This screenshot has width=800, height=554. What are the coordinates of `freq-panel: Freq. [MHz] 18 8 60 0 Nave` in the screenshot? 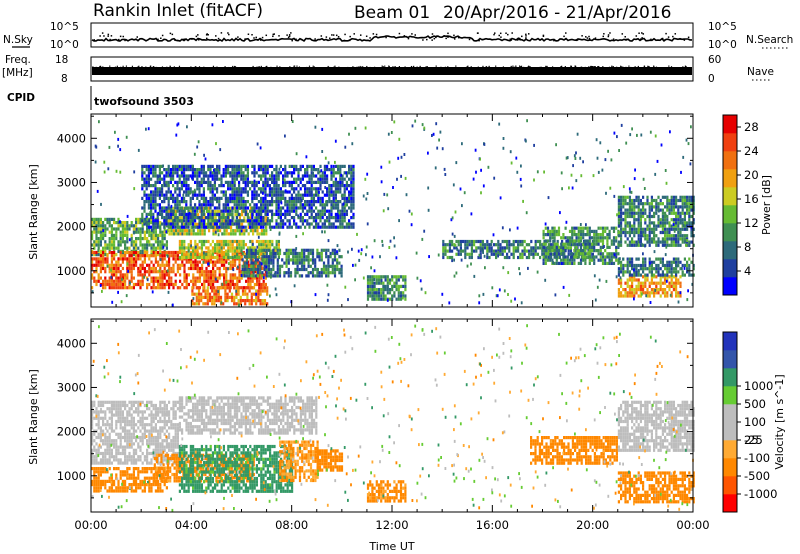 It's located at (388, 69).